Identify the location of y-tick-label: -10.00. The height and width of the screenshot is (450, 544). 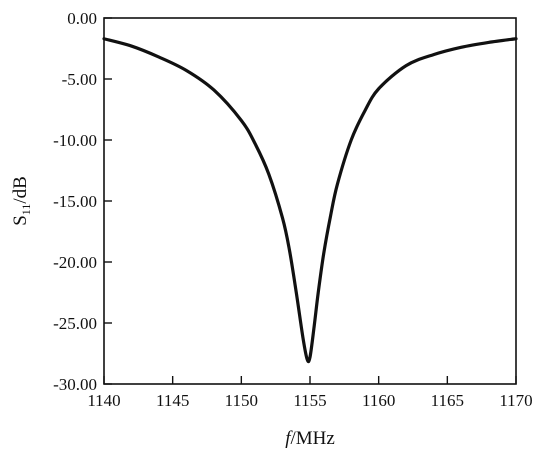
(75, 140).